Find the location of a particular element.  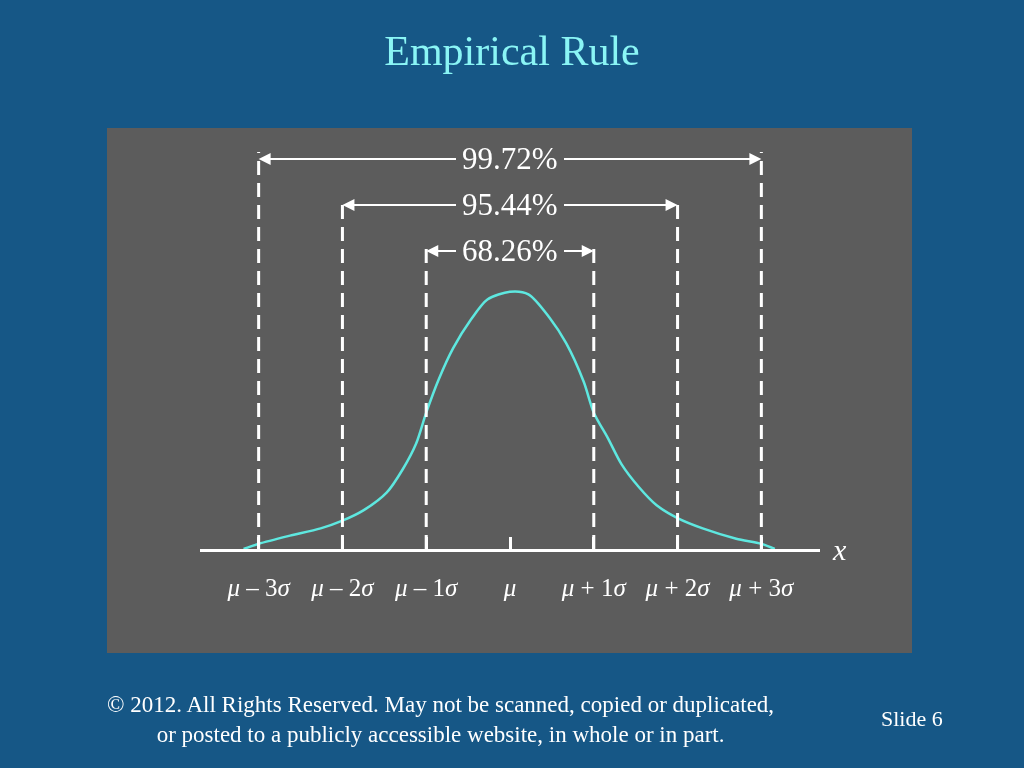

chart-title: Empirical Rule is located at coordinates (512, 50).